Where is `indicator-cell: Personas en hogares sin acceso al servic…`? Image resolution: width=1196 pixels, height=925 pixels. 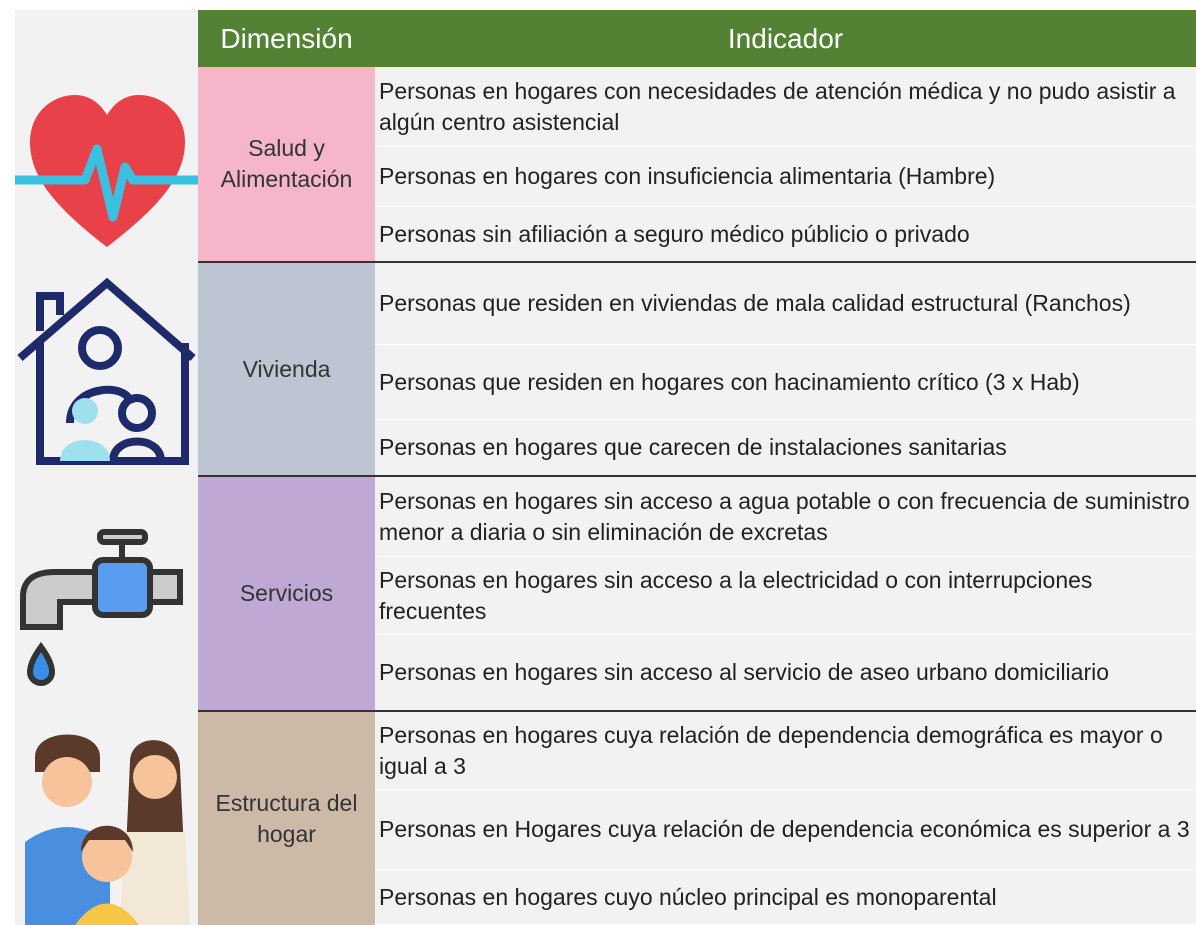
indicator-cell: Personas en hogares sin acceso al servic… is located at coordinates (785, 673).